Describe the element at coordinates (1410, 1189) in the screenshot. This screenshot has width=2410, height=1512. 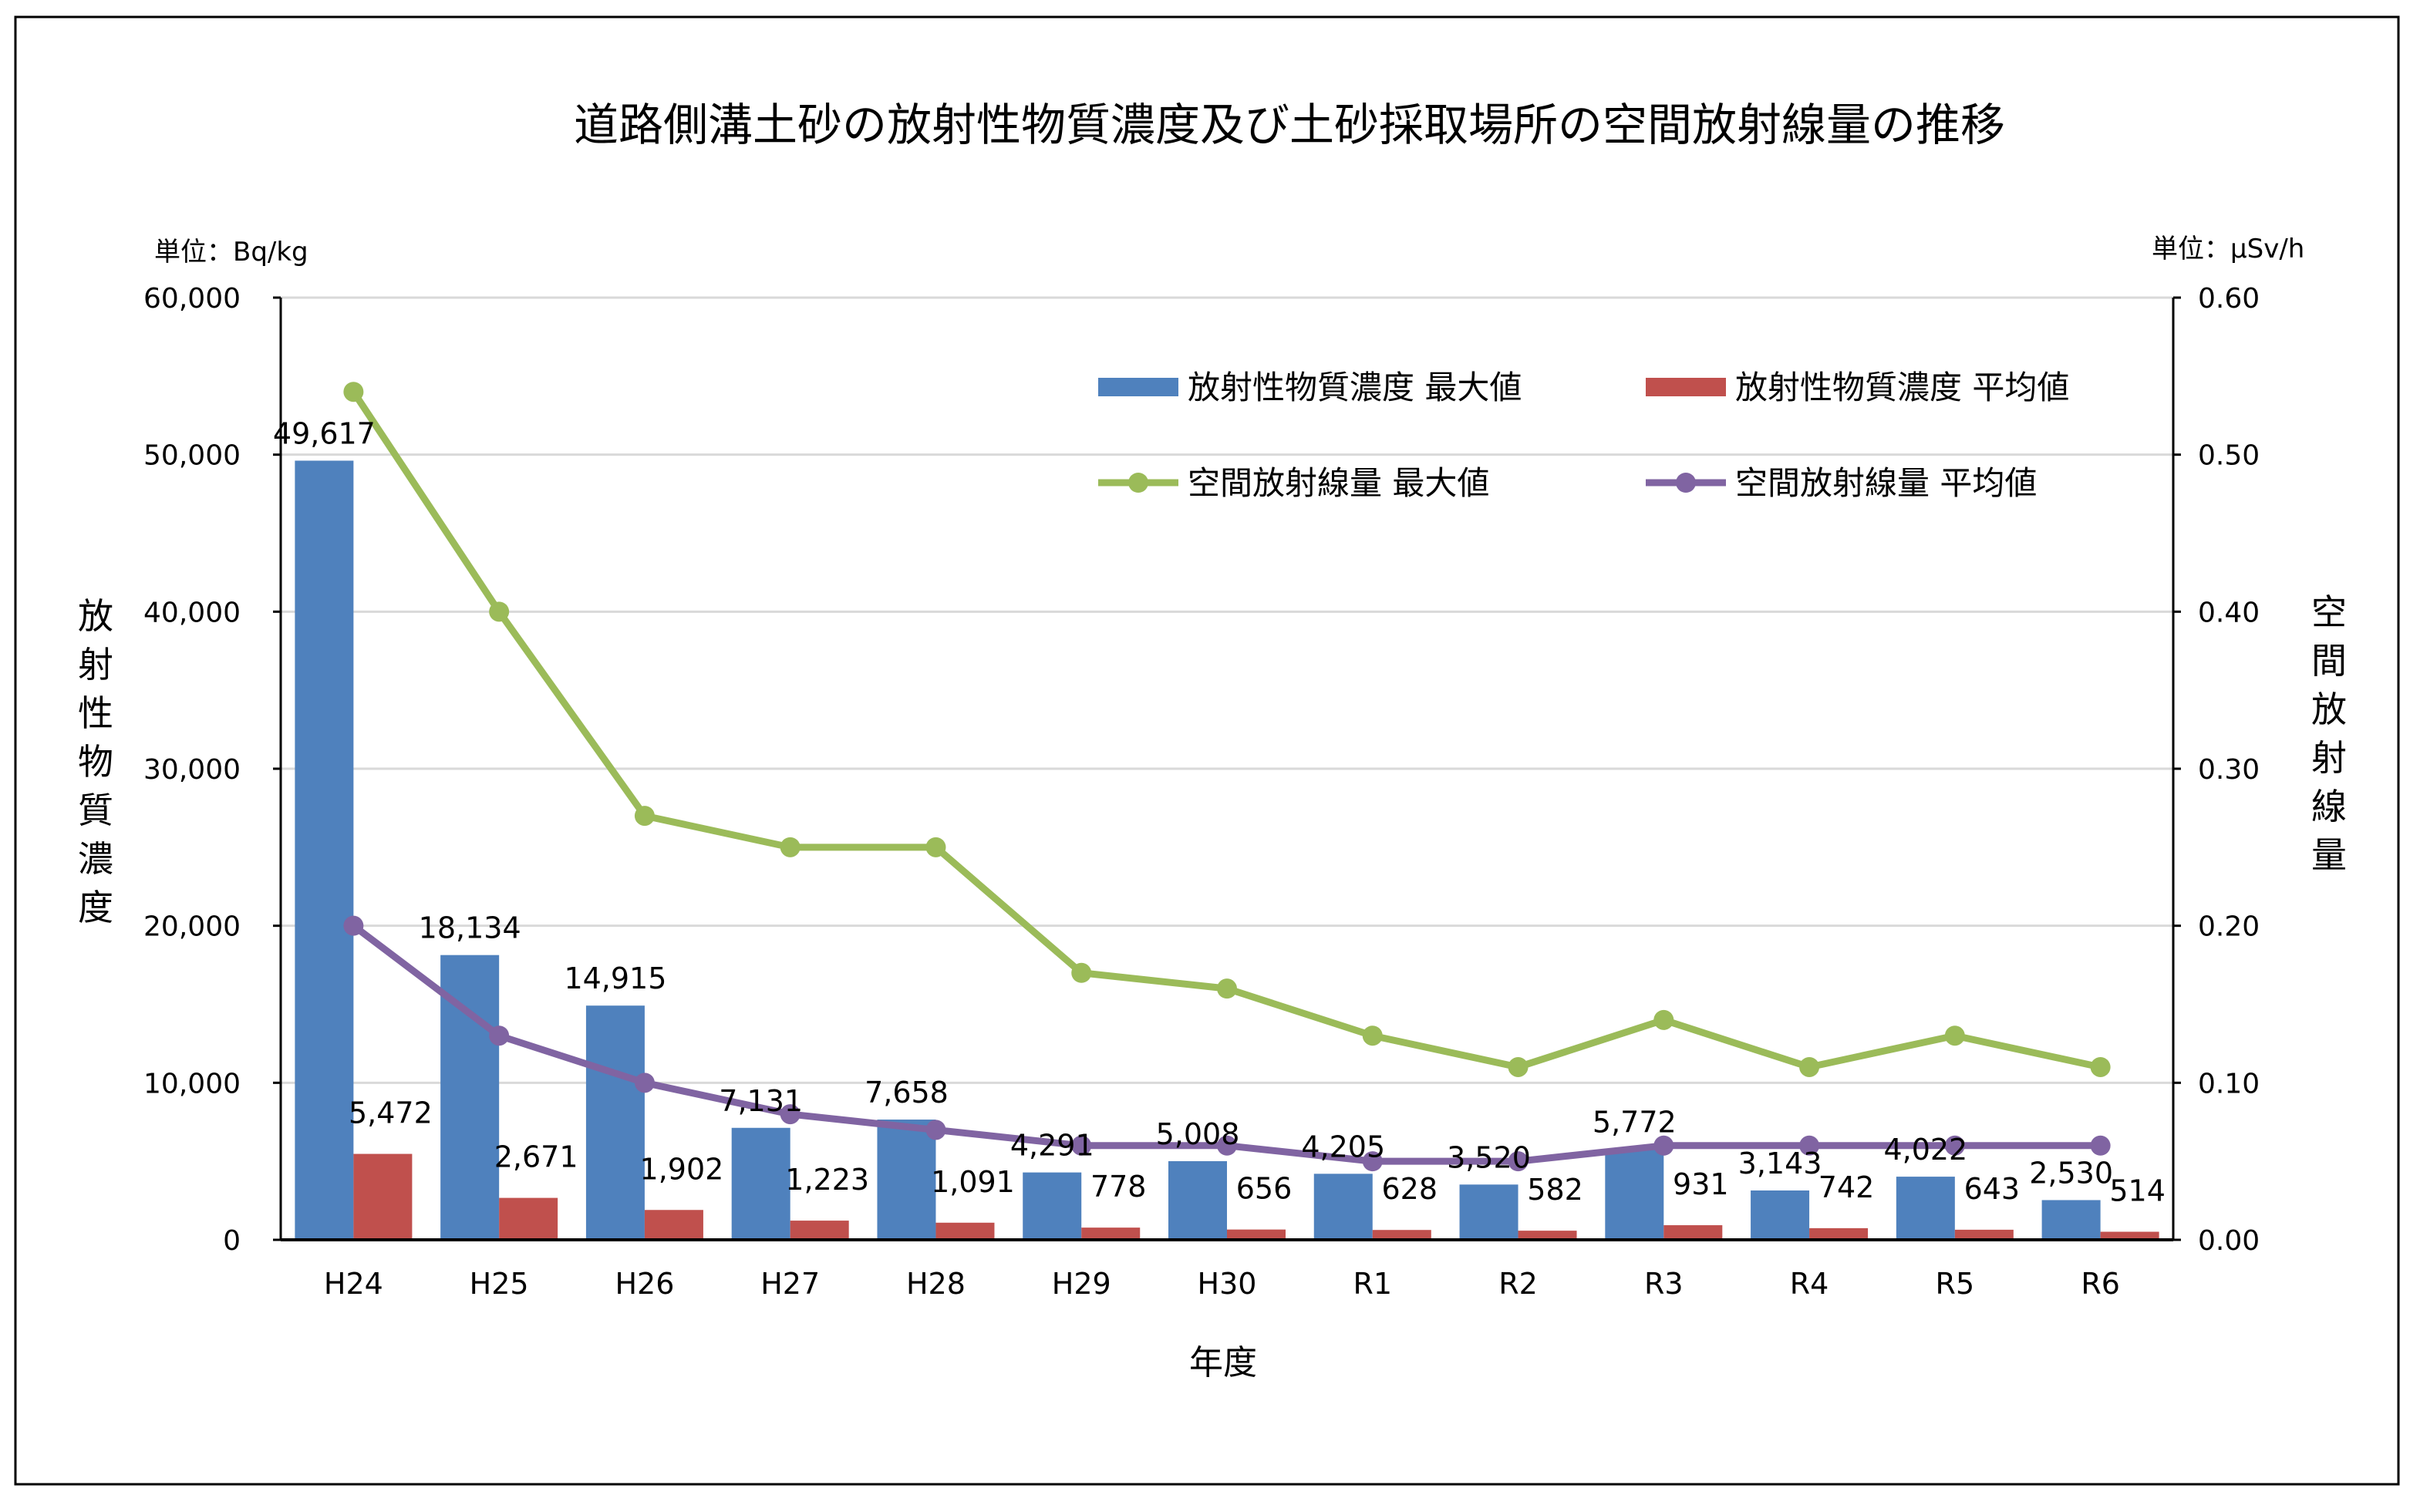
I see `data-label-avg: 628` at that location.